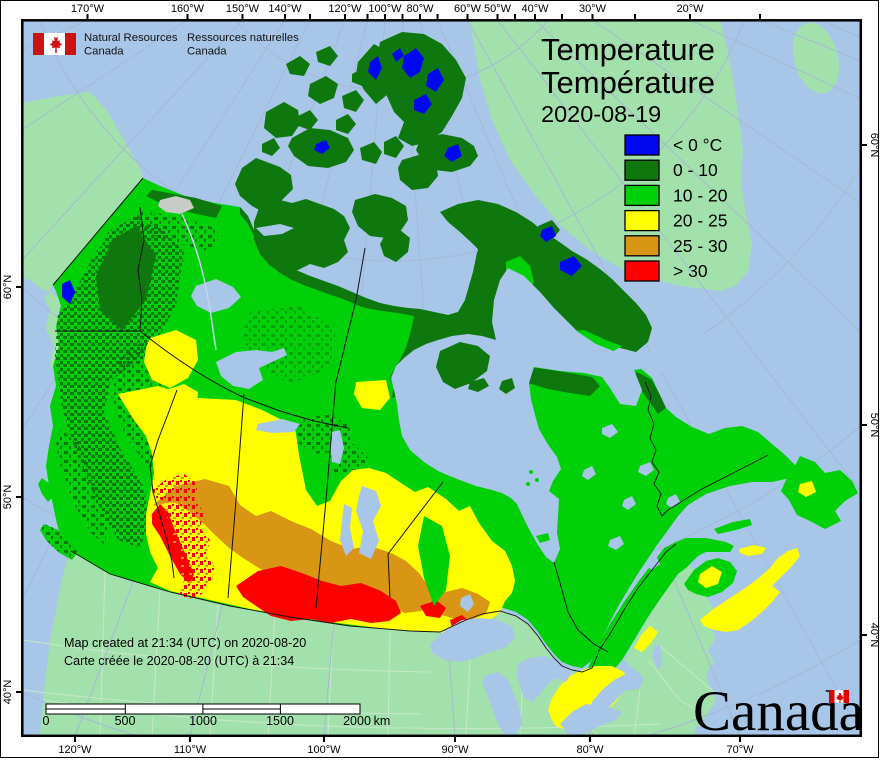 The width and height of the screenshot is (880, 760). What do you see at coordinates (357, 721) in the screenshot?
I see `svg-text: 2000` at bounding box center [357, 721].